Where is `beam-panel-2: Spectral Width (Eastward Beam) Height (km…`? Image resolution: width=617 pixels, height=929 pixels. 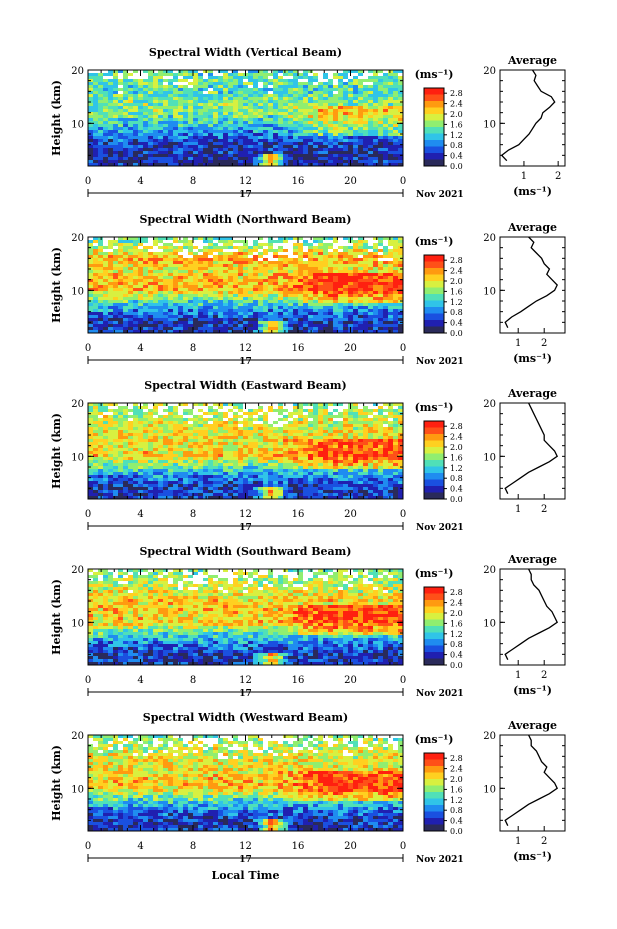 beam-panel-2: Spectral Width (Eastward Beam) Height (km… is located at coordinates (308, 456).